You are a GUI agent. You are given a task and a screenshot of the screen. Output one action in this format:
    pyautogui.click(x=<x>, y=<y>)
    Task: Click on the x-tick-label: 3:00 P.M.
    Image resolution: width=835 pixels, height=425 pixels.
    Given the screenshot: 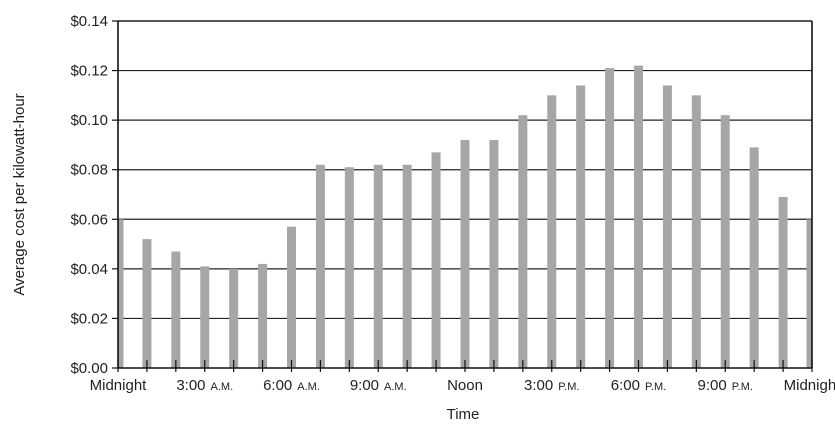 What is the action you would take?
    pyautogui.click(x=551, y=385)
    